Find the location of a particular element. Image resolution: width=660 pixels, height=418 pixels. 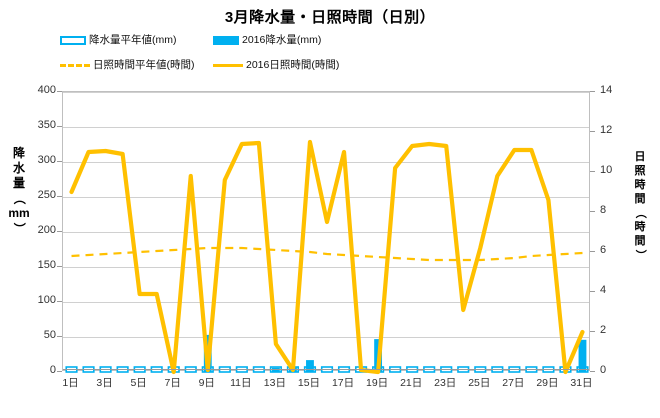

y-axis-left-tick-label: 350 is located at coordinates (46, 125).